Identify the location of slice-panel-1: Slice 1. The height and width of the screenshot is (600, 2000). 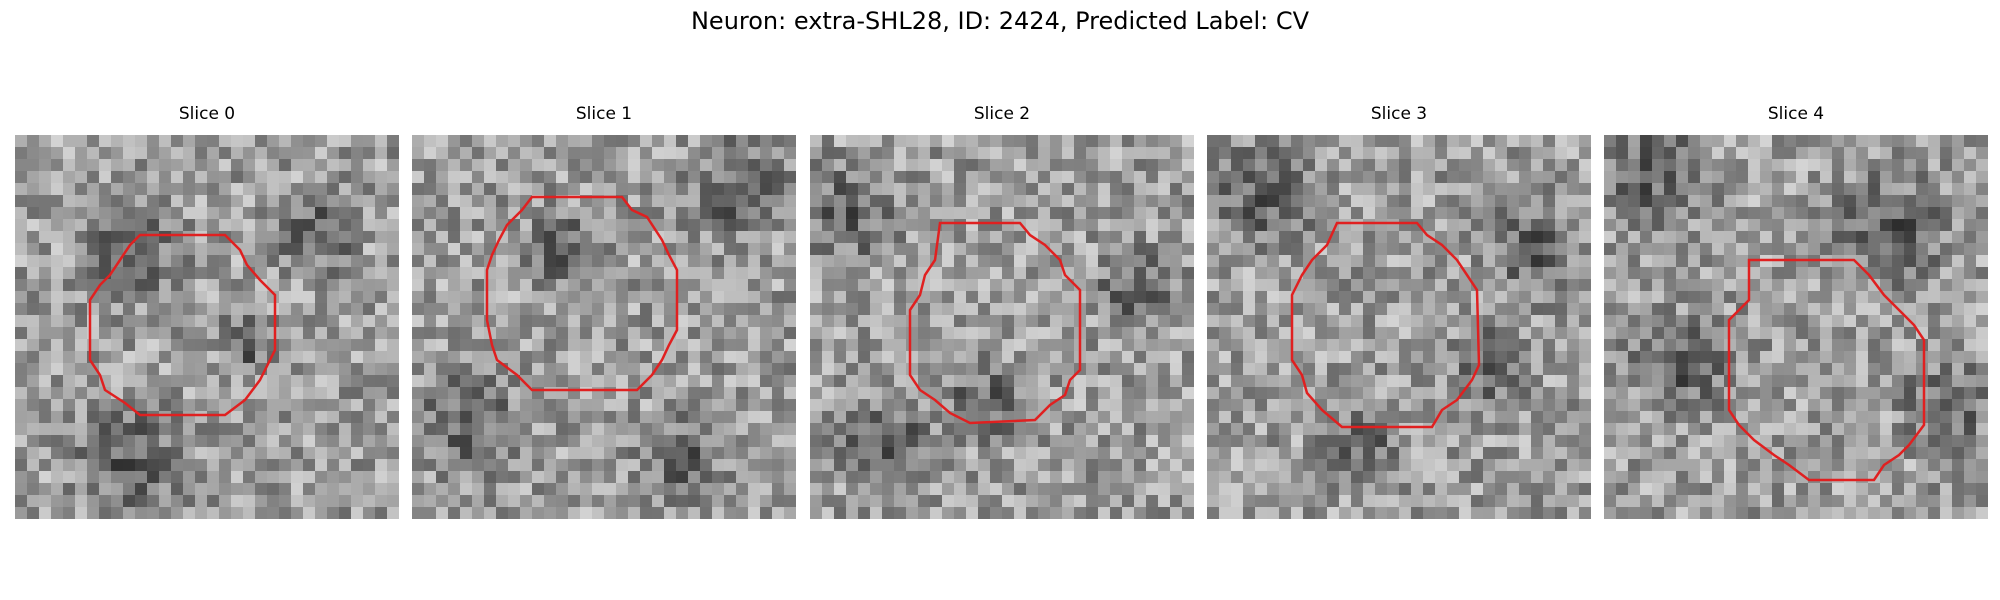
(604, 311).